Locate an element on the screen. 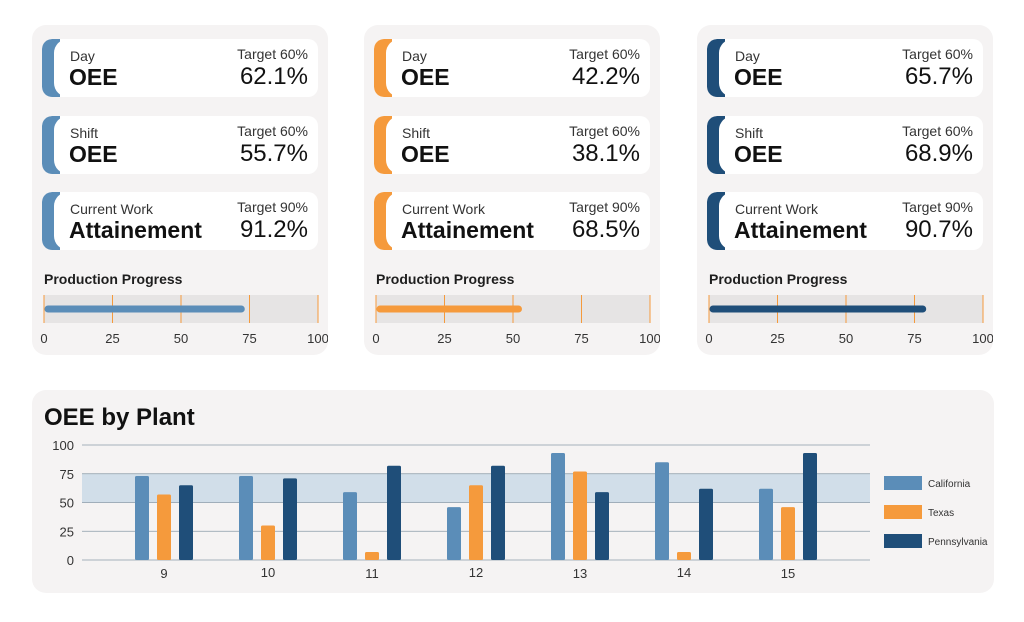 The height and width of the screenshot is (622, 1024). kpi-value: 91.2% is located at coordinates (273, 229).